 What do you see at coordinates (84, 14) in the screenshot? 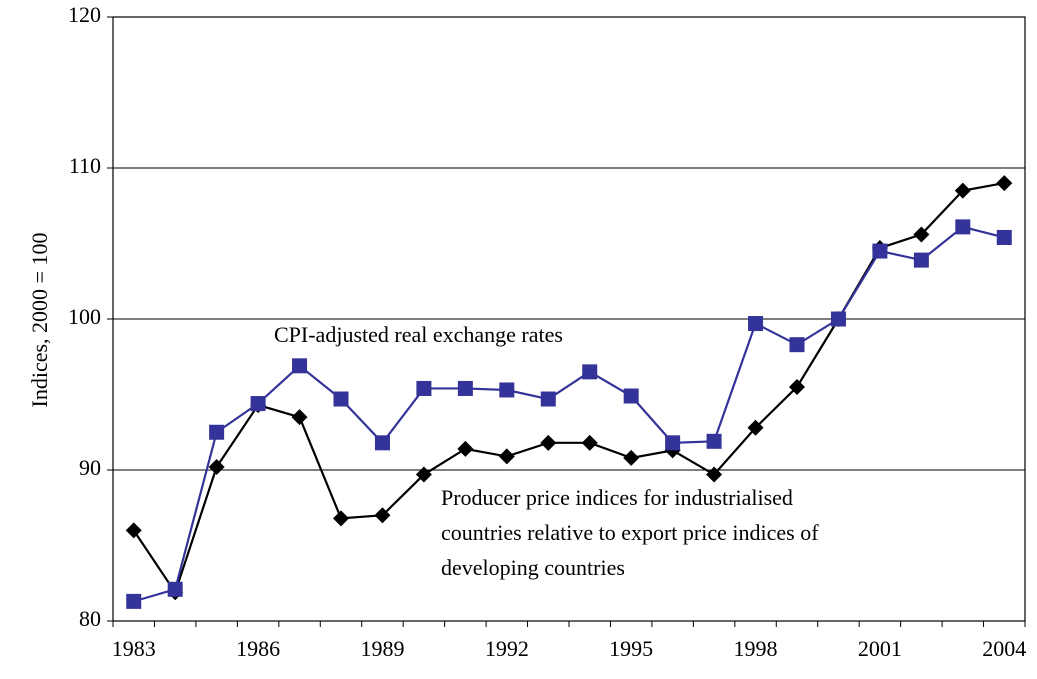
I see `y-tick-label: 120` at bounding box center [84, 14].